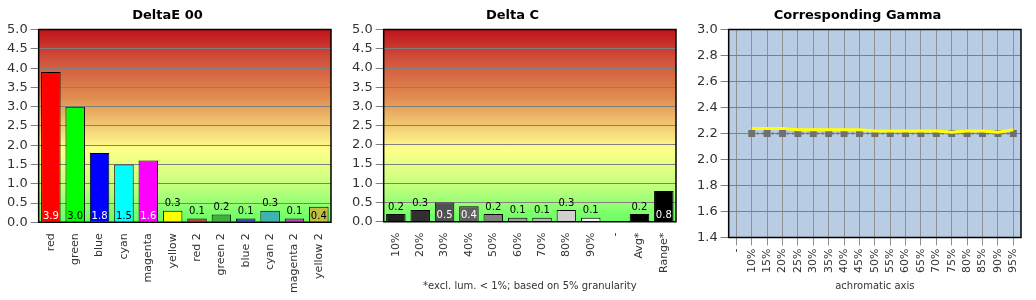 Image resolution: width=1036 pixels, height=300 pixels. Describe the element at coordinates (148, 258) in the screenshot. I see `x-tick-label: magenta` at that location.